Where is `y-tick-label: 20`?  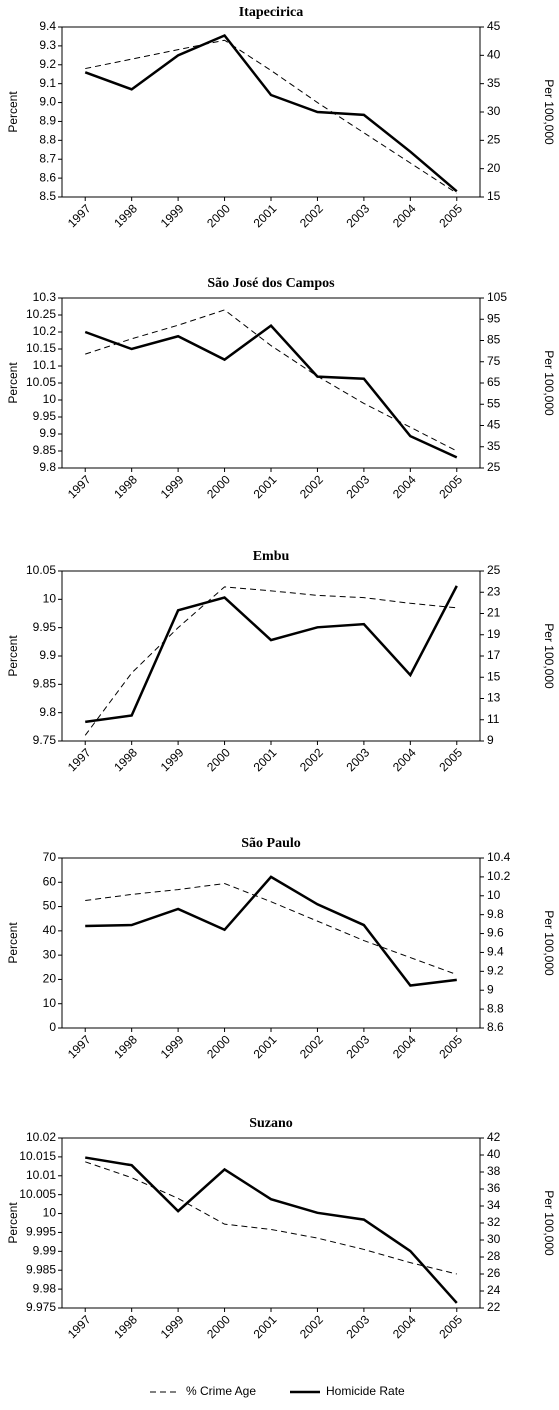
y-tick-label: 20 is located at coordinates (50, 979).